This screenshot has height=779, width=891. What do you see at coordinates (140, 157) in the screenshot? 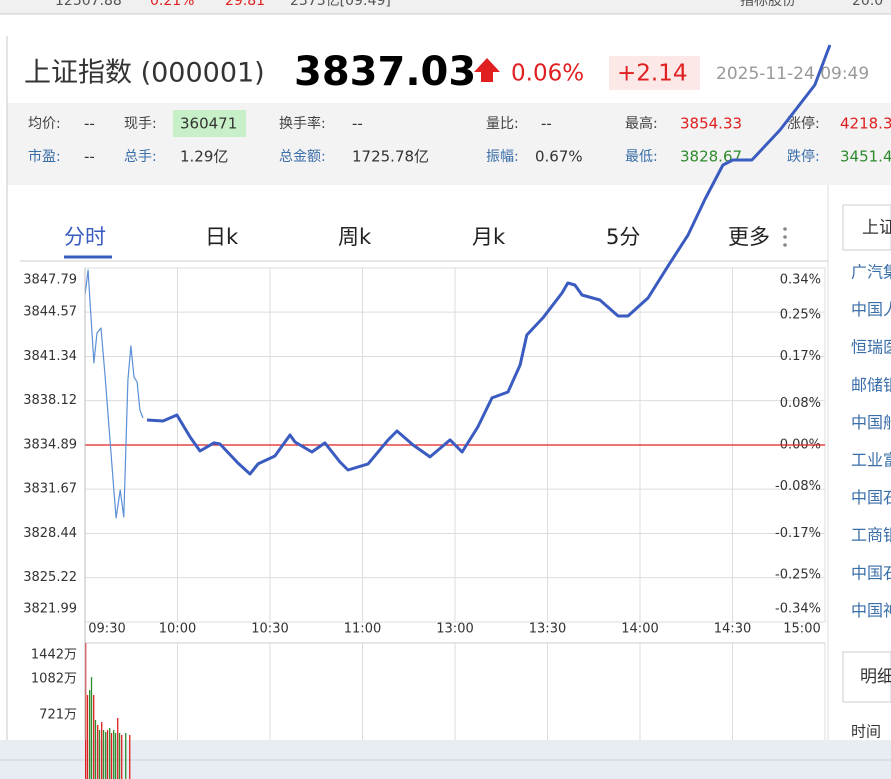
I see `stat-label: 总手:` at bounding box center [140, 157].